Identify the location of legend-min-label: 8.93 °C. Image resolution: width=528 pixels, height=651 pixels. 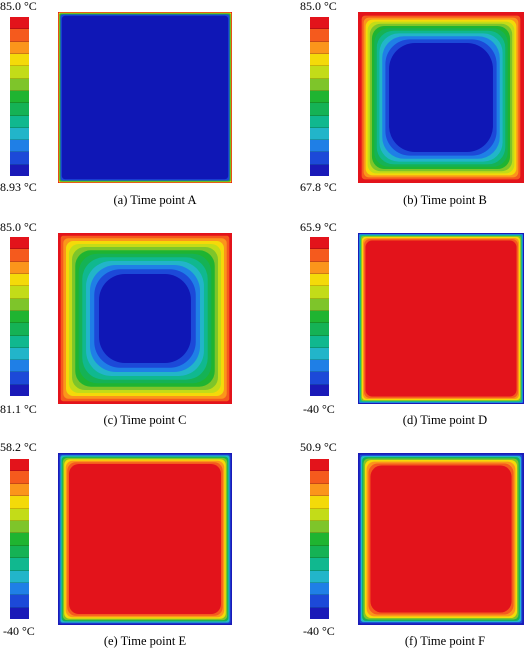
(18, 187).